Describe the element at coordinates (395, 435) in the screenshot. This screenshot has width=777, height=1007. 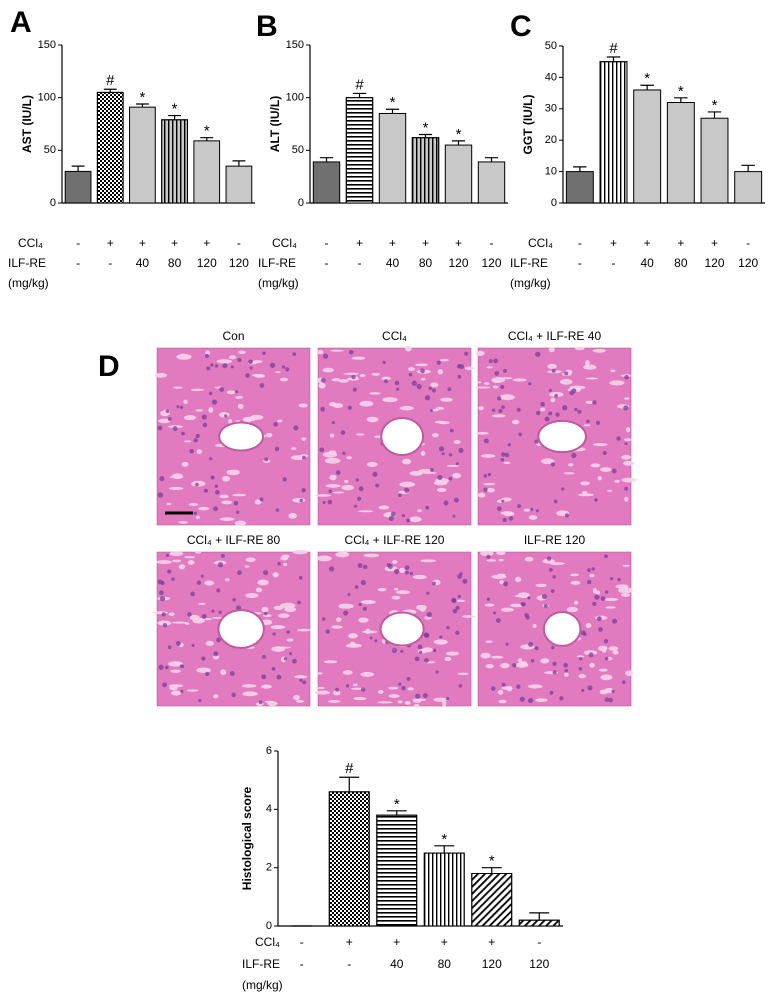
I see `histology-image` at that location.